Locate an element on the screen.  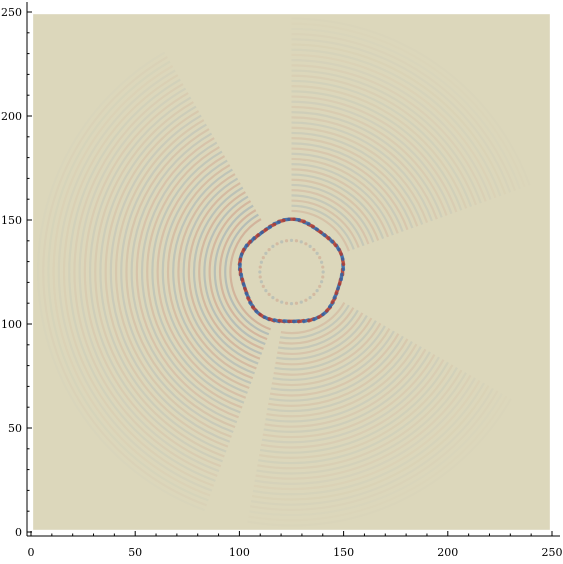
x-tick-label: 50 is located at coordinates (135, 552).